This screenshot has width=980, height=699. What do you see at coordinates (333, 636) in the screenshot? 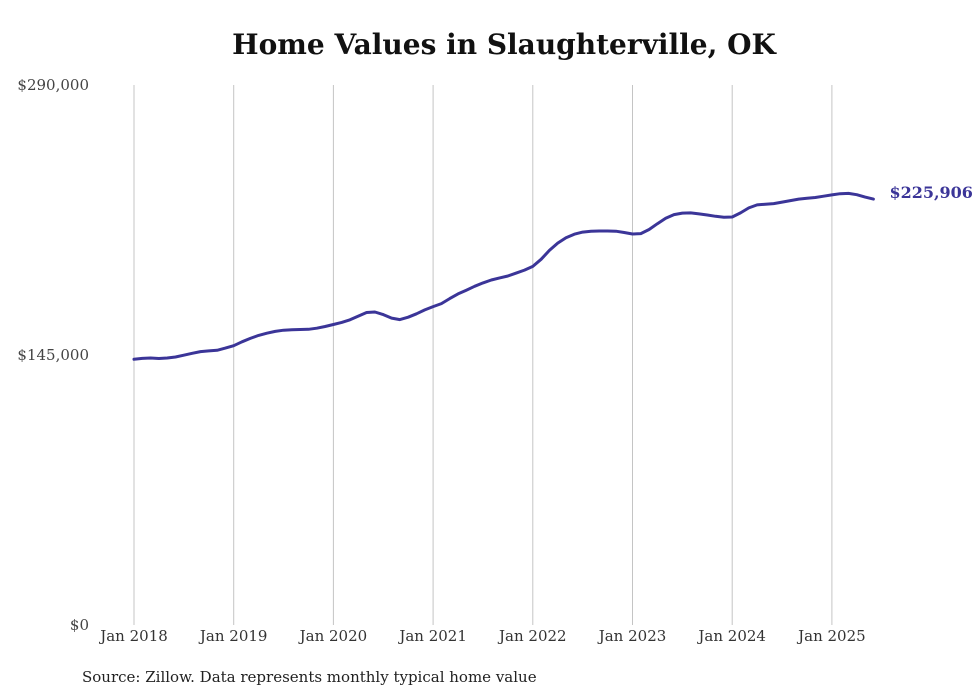
I see `x-tick-label: Jan 2020` at bounding box center [333, 636].